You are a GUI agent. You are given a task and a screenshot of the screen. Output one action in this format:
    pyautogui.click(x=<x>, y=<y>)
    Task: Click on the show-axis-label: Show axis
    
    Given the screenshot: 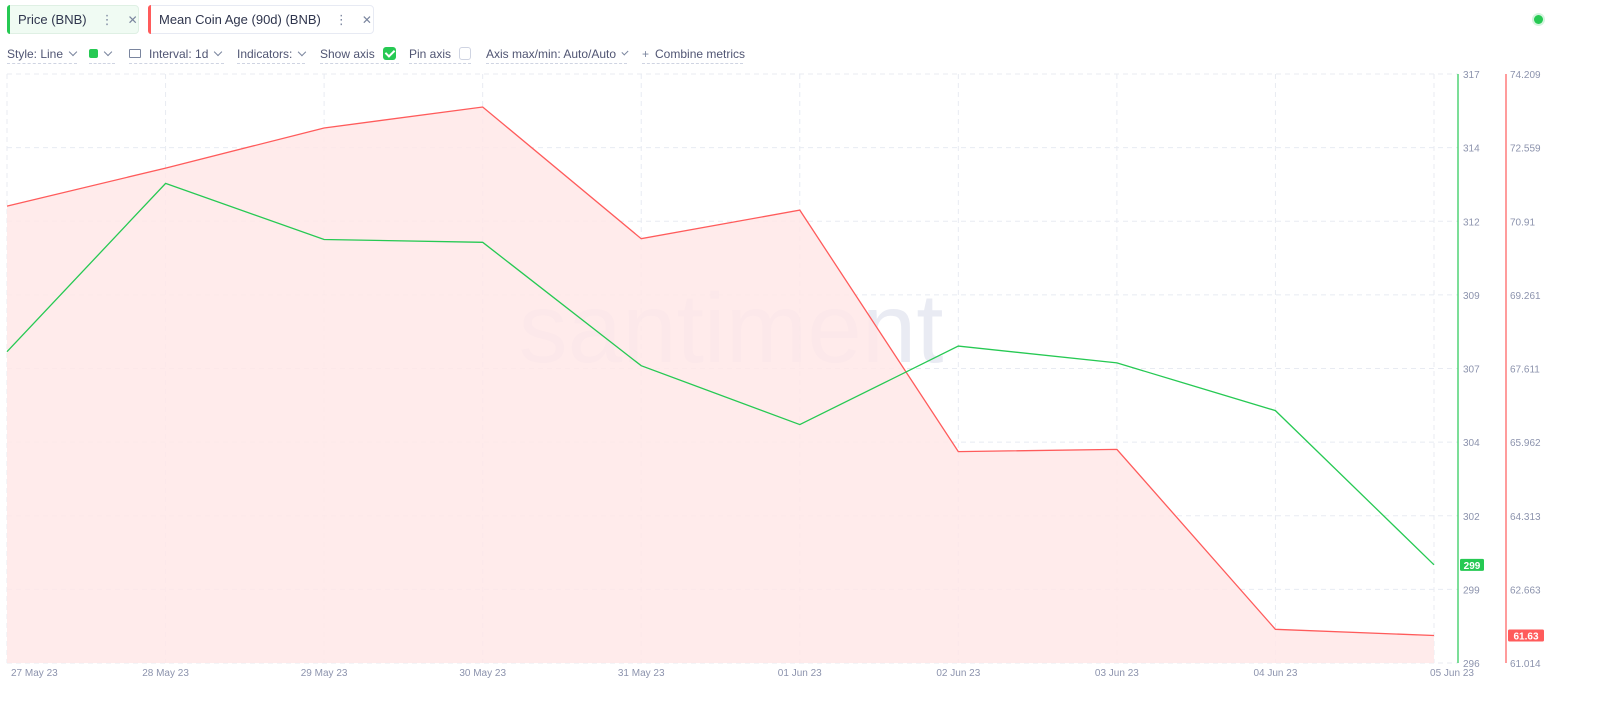 What is the action you would take?
    pyautogui.click(x=347, y=53)
    